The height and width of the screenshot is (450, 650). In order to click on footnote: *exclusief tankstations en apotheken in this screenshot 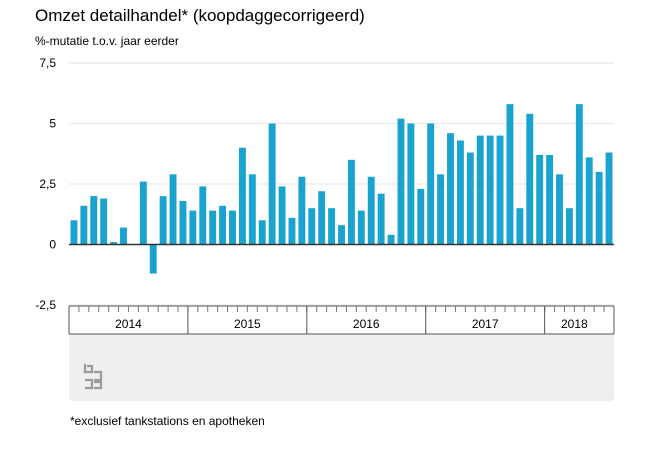, I will do `click(167, 421)`.